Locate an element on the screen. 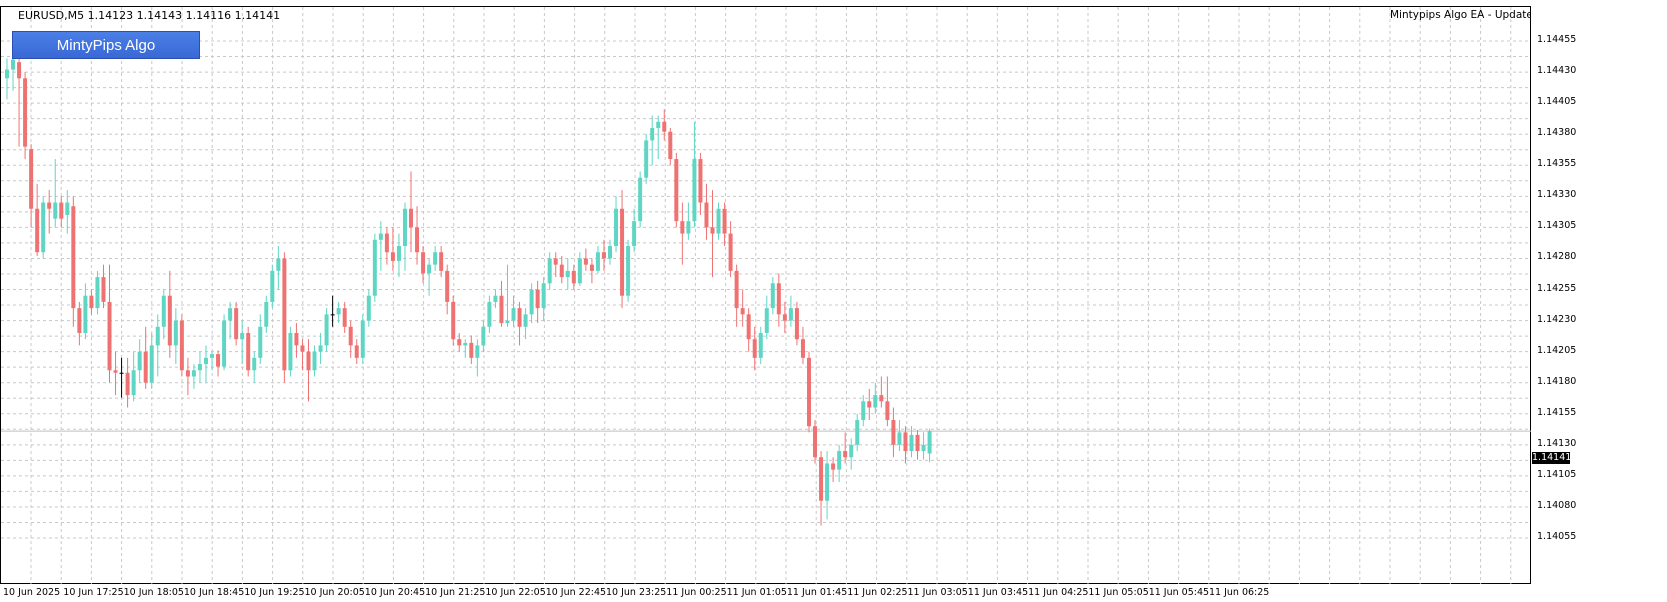  price-axis is located at coordinates (1599, 295).